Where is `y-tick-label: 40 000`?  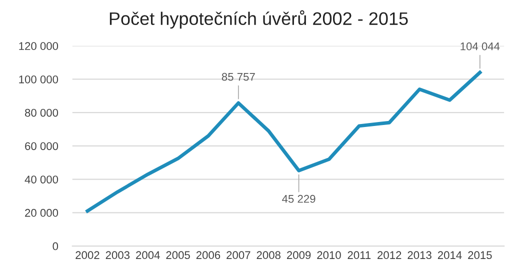
y-tick-label: 40 000 is located at coordinates (41, 180).